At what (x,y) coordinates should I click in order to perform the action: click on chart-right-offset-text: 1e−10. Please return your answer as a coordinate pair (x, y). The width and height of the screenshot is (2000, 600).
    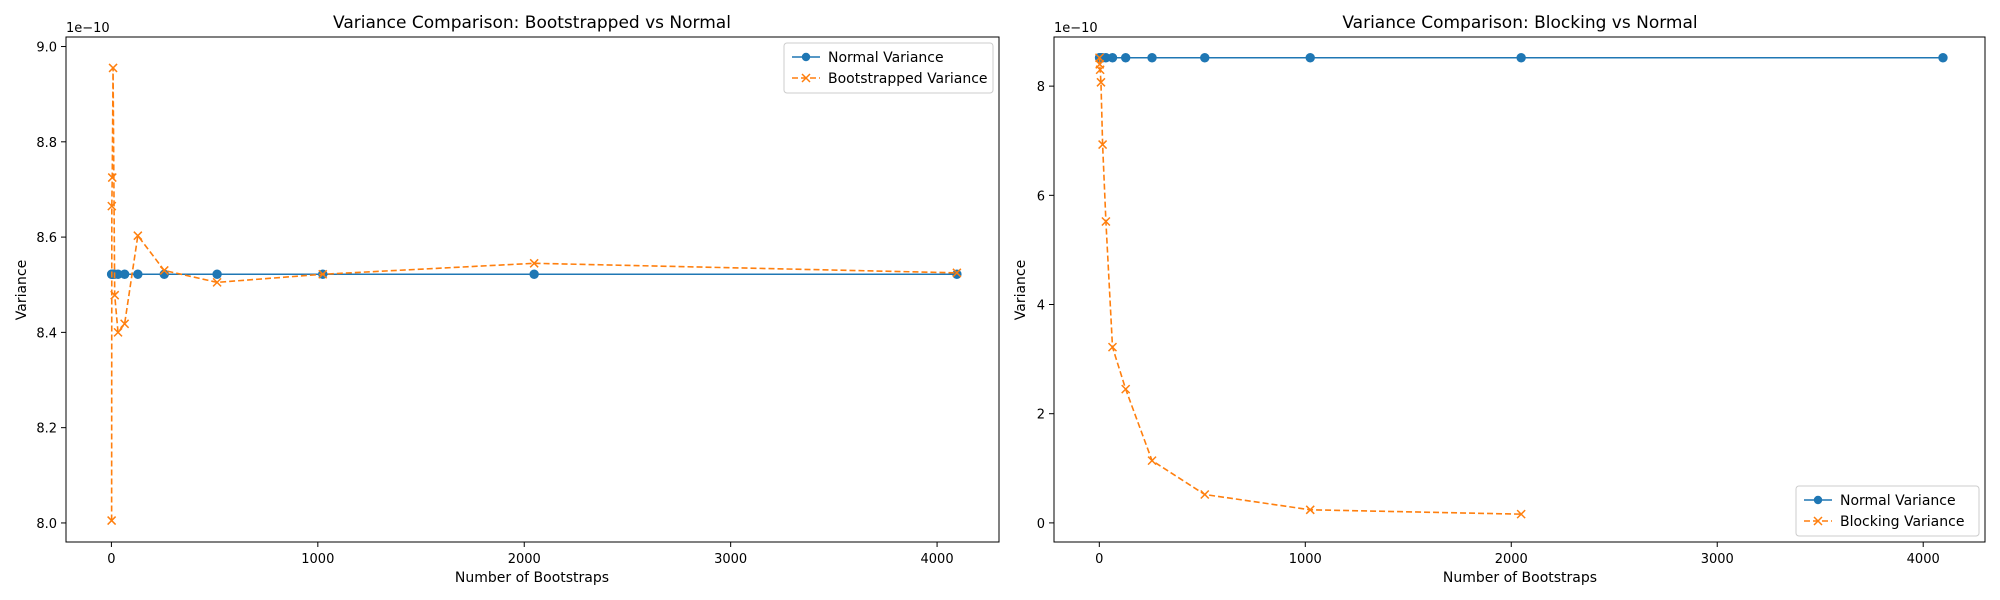
    Looking at the image, I should click on (1076, 28).